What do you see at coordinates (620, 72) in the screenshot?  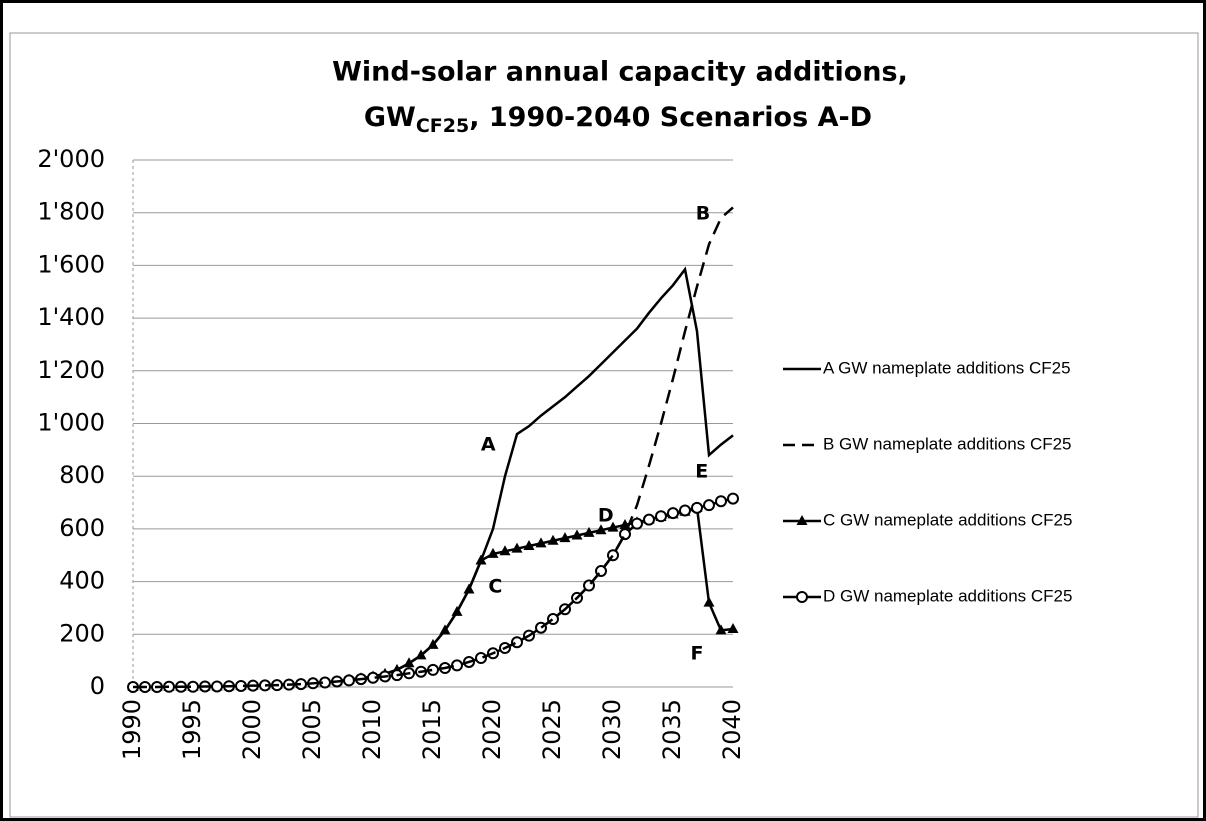 I see `chart-title: Wind-solar annual capacity additions,` at bounding box center [620, 72].